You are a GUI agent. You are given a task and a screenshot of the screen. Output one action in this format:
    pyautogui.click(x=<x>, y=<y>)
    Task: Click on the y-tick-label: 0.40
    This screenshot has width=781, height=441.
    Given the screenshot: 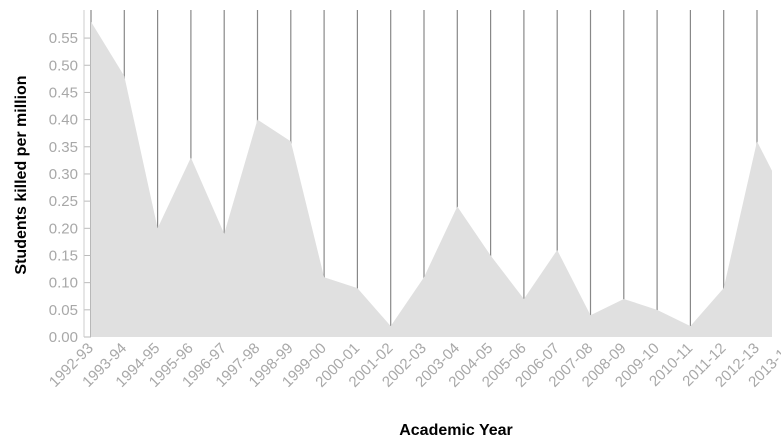 What is the action you would take?
    pyautogui.click(x=63, y=120)
    